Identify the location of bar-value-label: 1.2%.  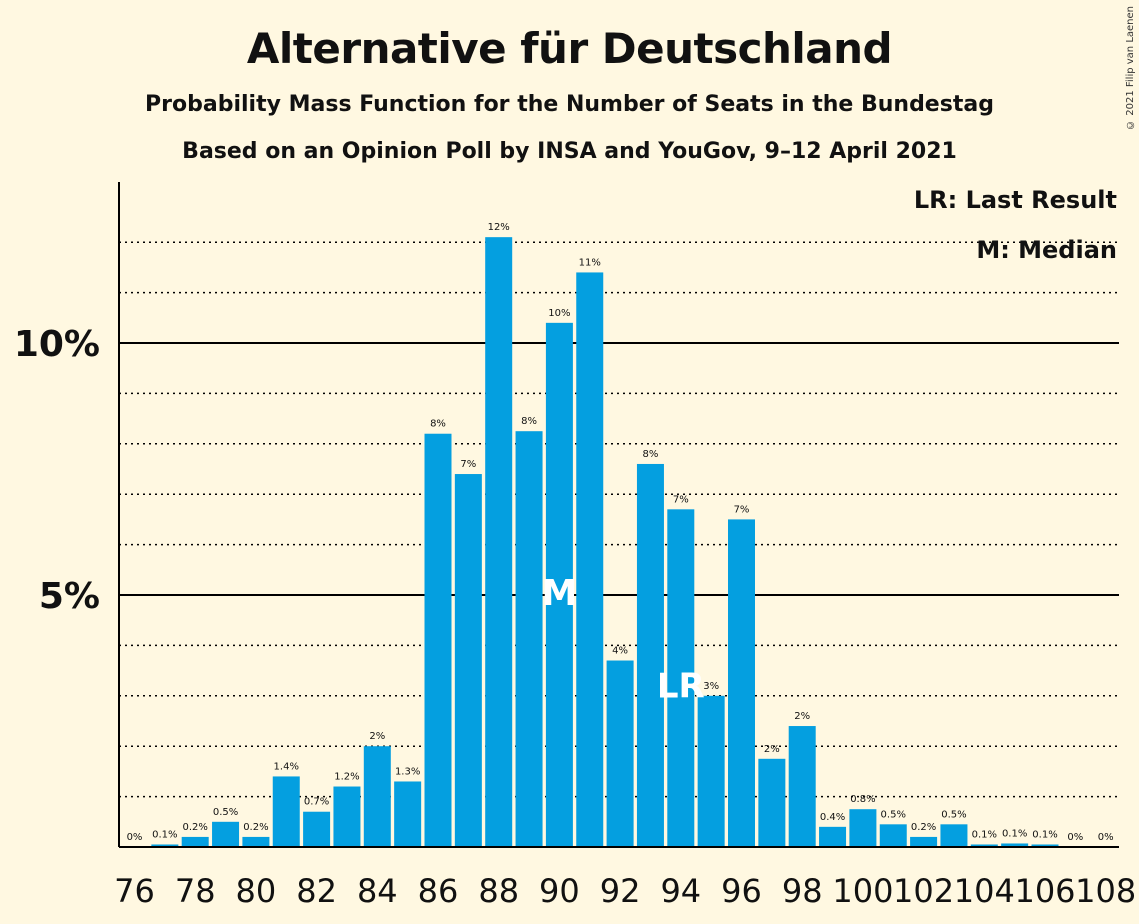
(346, 777).